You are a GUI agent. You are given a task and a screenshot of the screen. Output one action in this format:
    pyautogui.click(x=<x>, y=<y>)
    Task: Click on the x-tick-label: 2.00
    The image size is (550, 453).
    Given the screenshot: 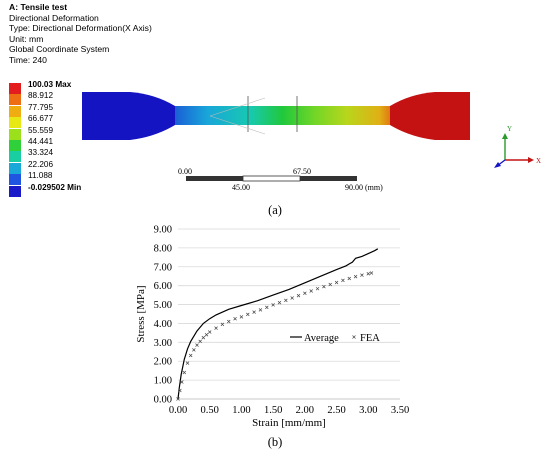 What is the action you would take?
    pyautogui.click(x=305, y=410)
    